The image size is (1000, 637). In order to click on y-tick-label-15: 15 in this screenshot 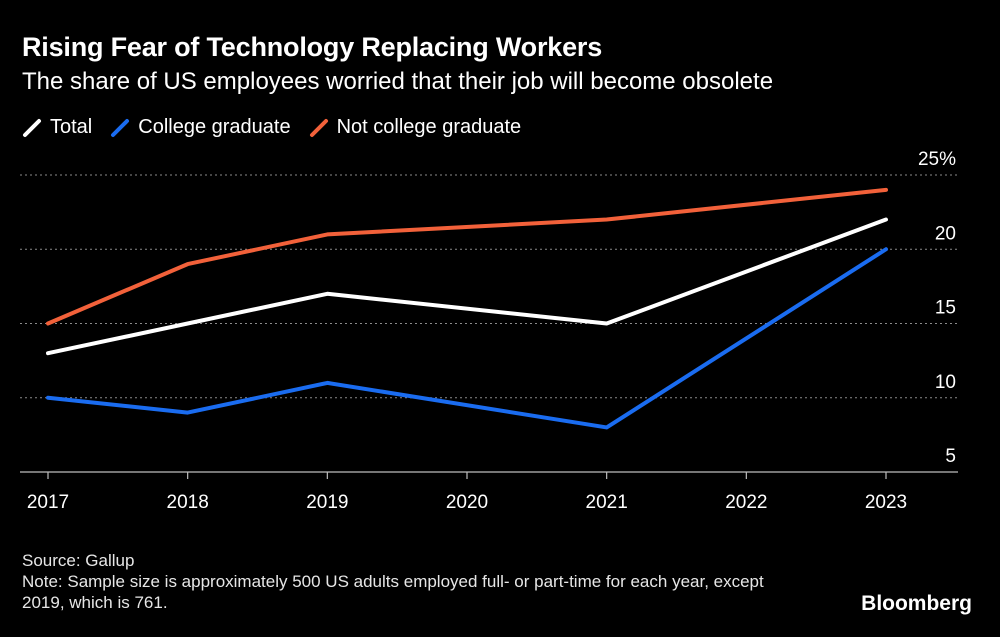, I will do `click(945, 308)`.